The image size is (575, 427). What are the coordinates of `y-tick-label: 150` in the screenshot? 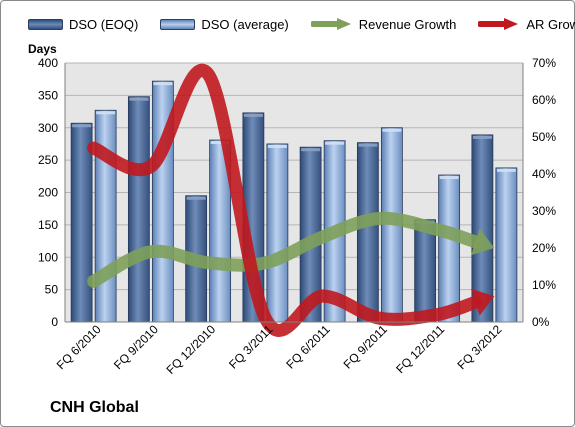 It's located at (48, 225).